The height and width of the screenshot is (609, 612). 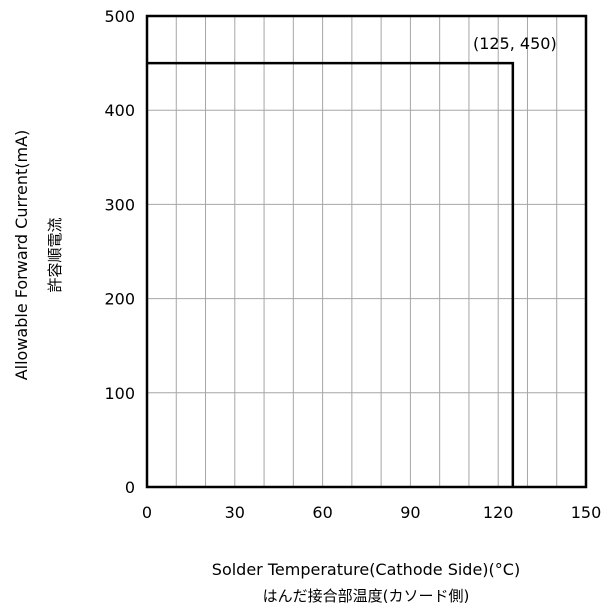 I want to click on y-tick-label: 300, so click(x=119, y=204).